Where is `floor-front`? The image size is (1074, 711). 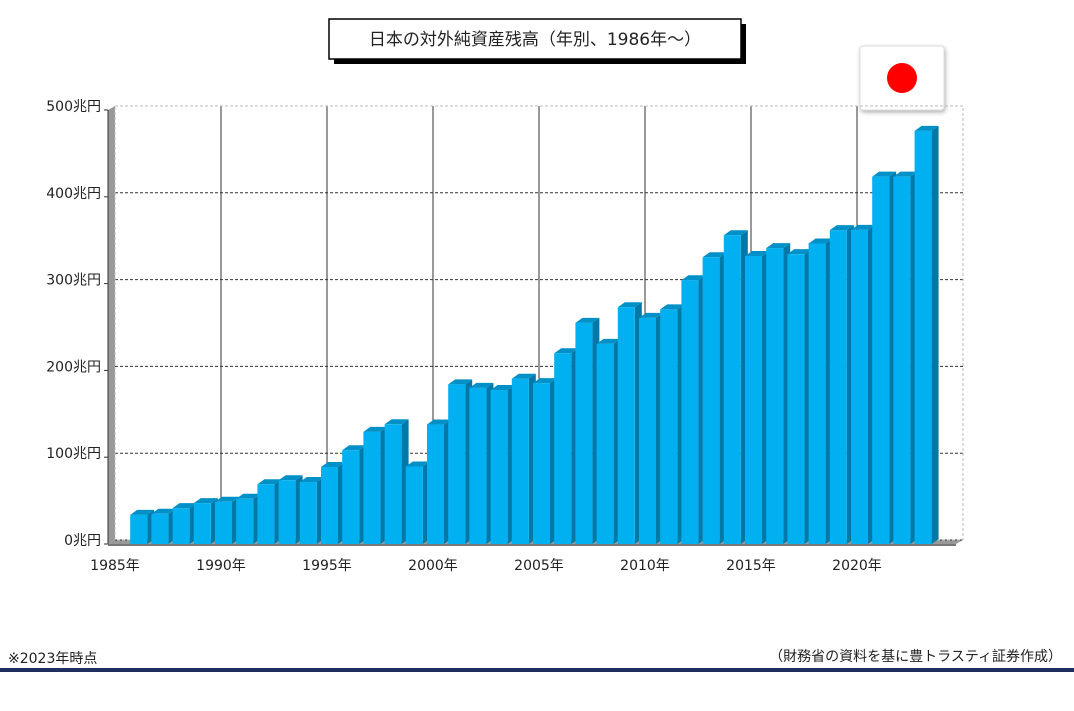 floor-front is located at coordinates (532, 545).